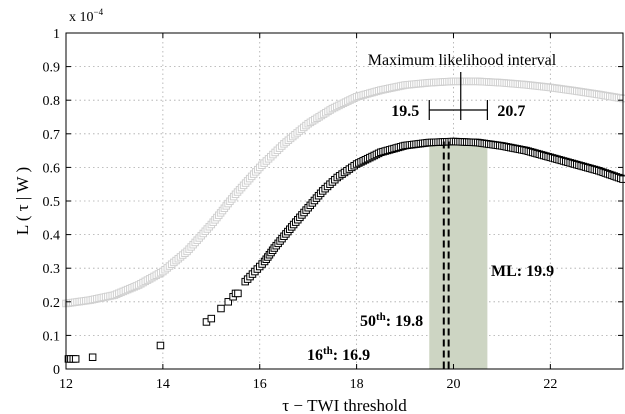 This screenshot has width=625, height=414. What do you see at coordinates (462, 60) in the screenshot?
I see `ml-interval-label: Maximum likelihood interval` at bounding box center [462, 60].